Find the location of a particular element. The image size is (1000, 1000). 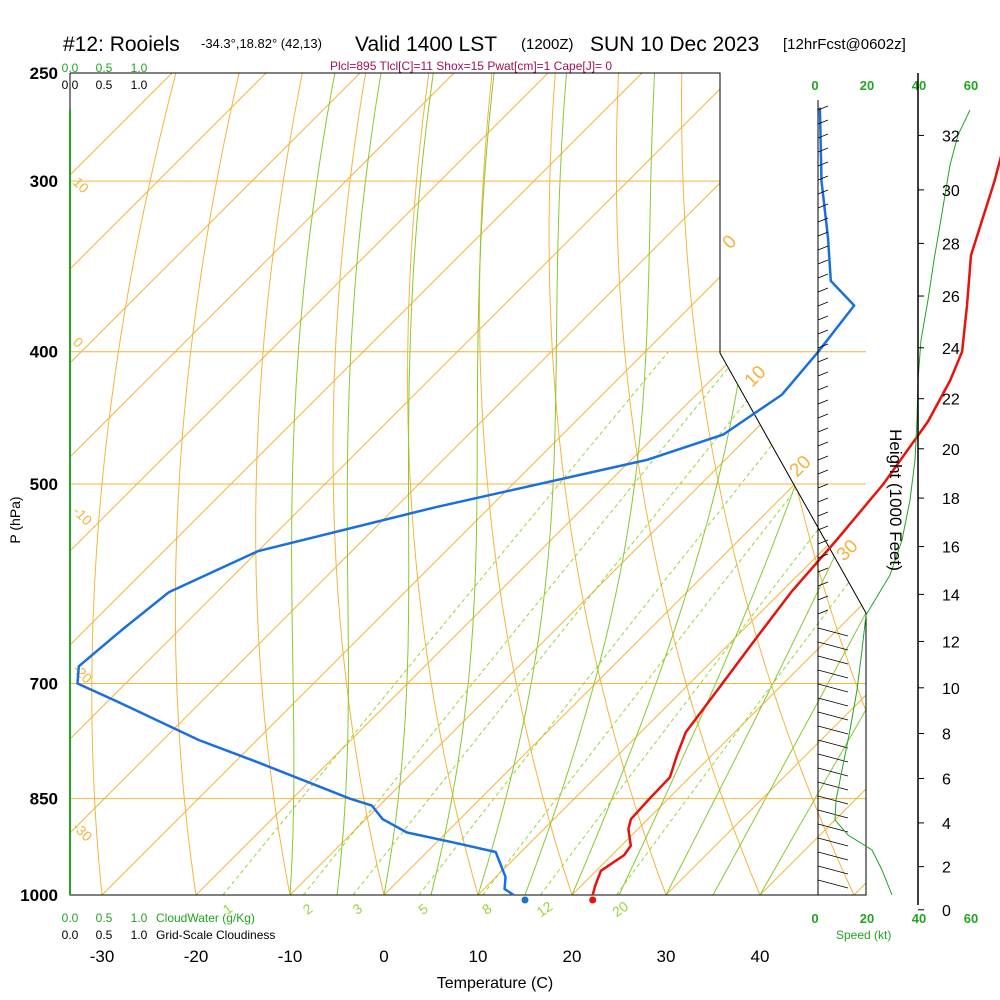

height-tick-label: 10 is located at coordinates (951, 689).